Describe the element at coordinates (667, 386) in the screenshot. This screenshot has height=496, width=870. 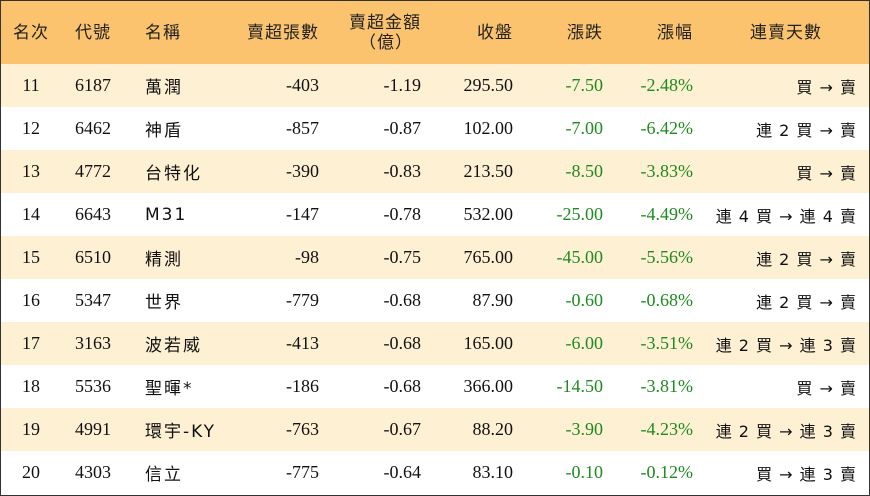
I see `cell-change-pct: -3.81%` at that location.